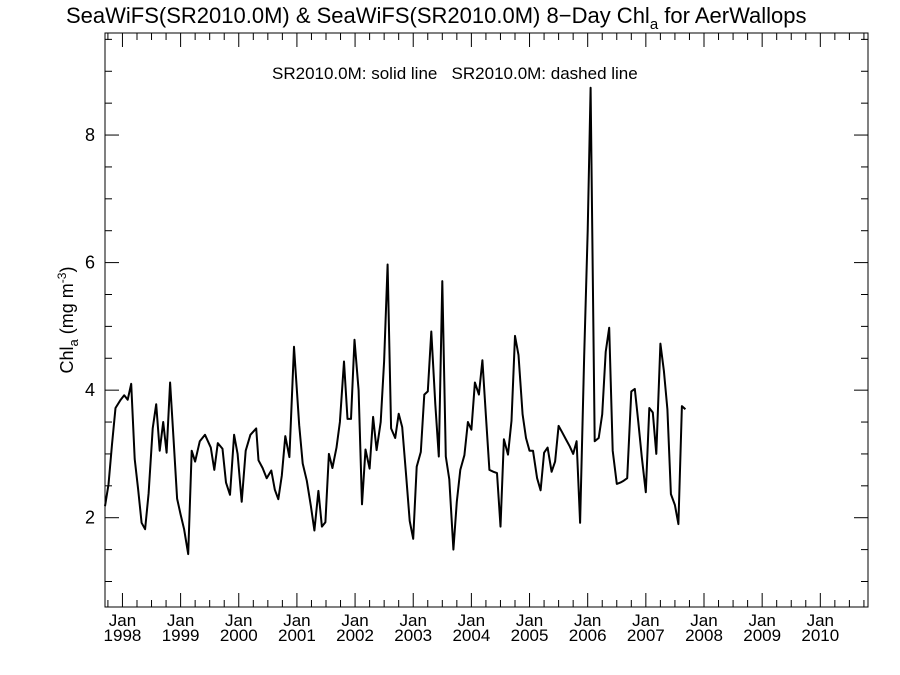  What do you see at coordinates (704, 628) in the screenshot?
I see `x-tick-label: Jan 2008` at bounding box center [704, 628].